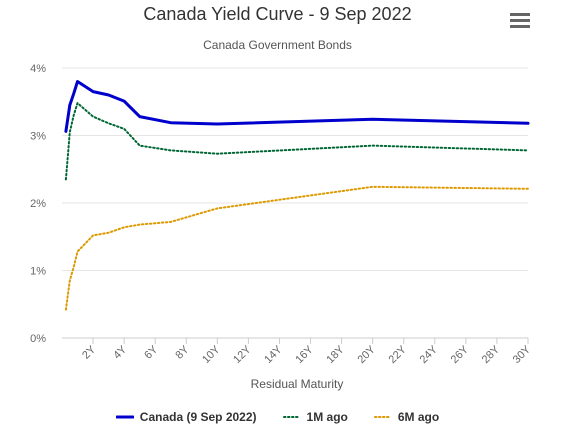  Describe the element at coordinates (398, 354) in the screenshot. I see `x-tick-label: 22Y` at that location.